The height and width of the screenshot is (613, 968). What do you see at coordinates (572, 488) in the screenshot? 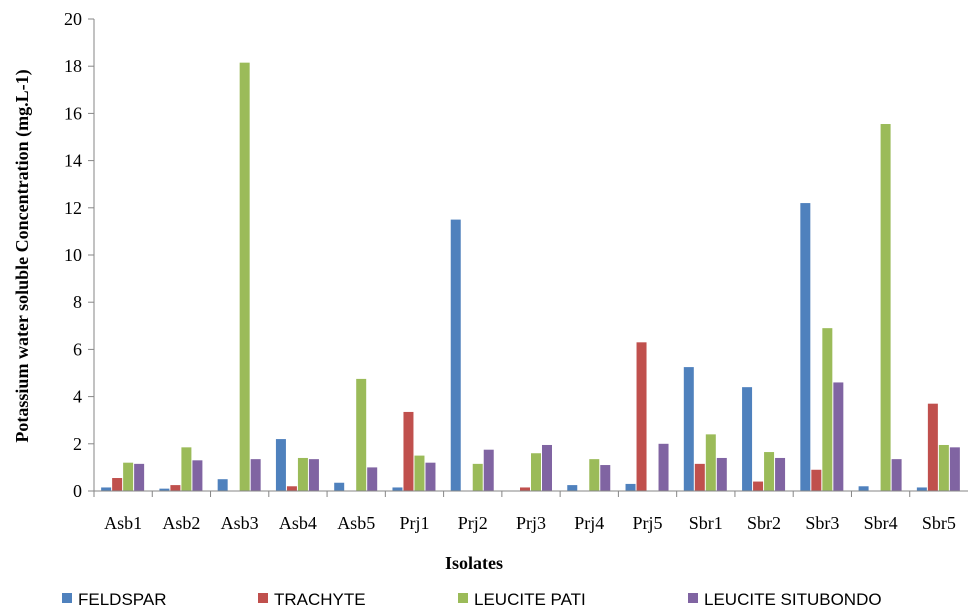
I see `bar-feldspar-prj4` at bounding box center [572, 488].